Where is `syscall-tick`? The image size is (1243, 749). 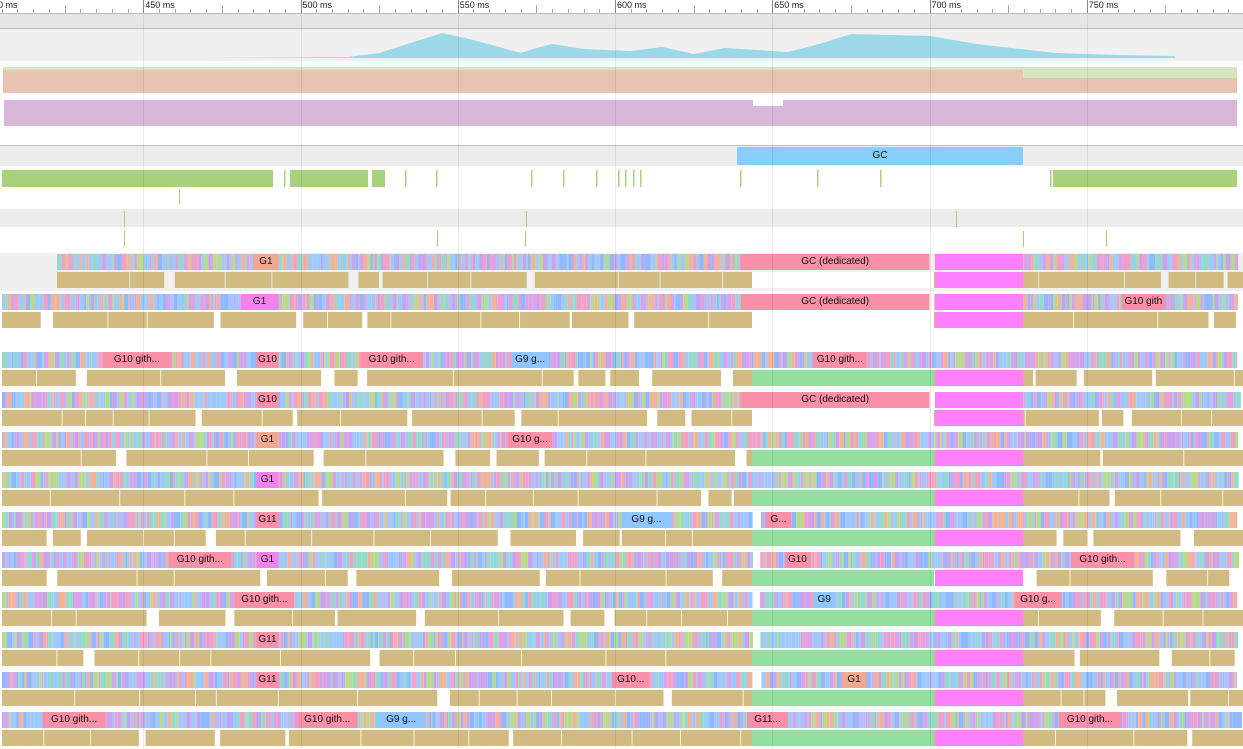 syscall-tick is located at coordinates (564, 178).